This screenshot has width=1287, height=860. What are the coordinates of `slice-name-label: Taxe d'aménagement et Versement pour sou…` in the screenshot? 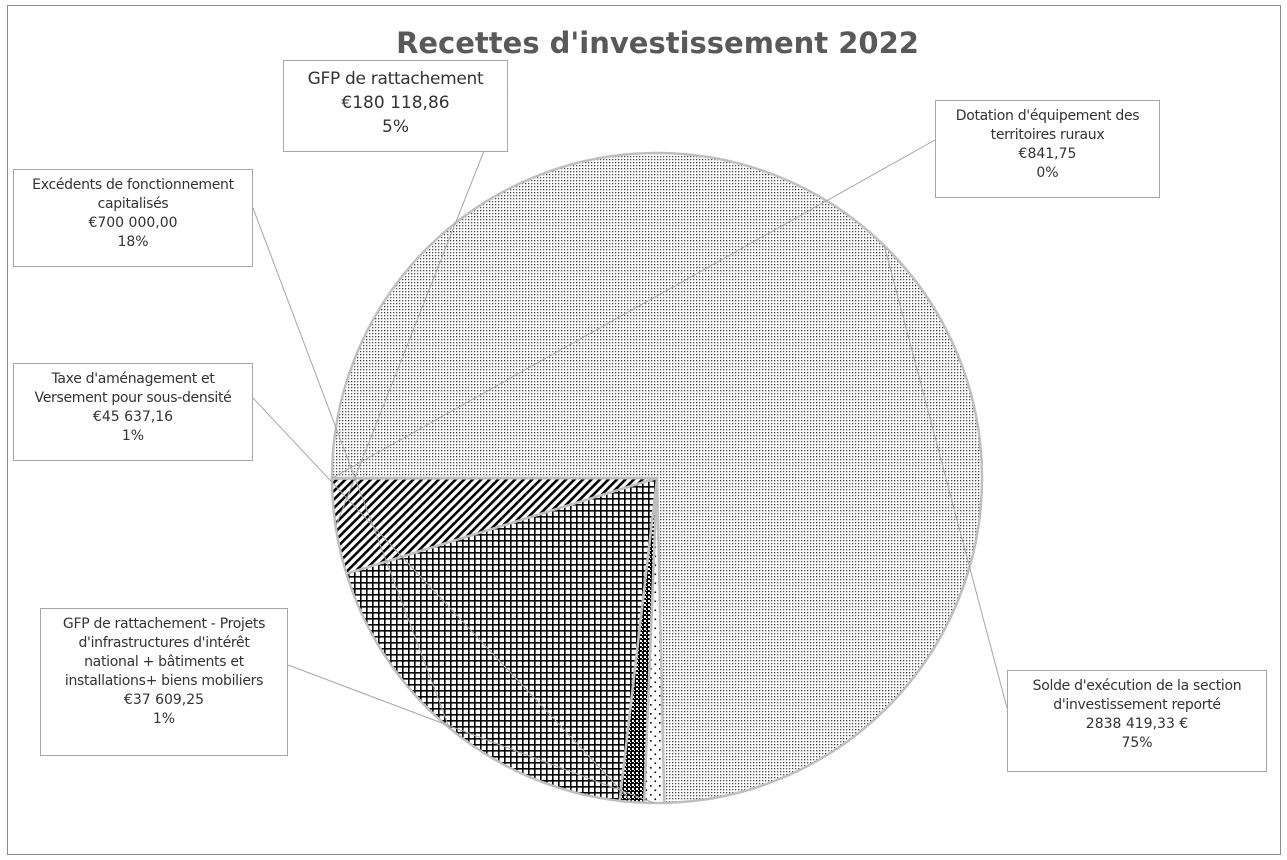 It's located at (133, 388).